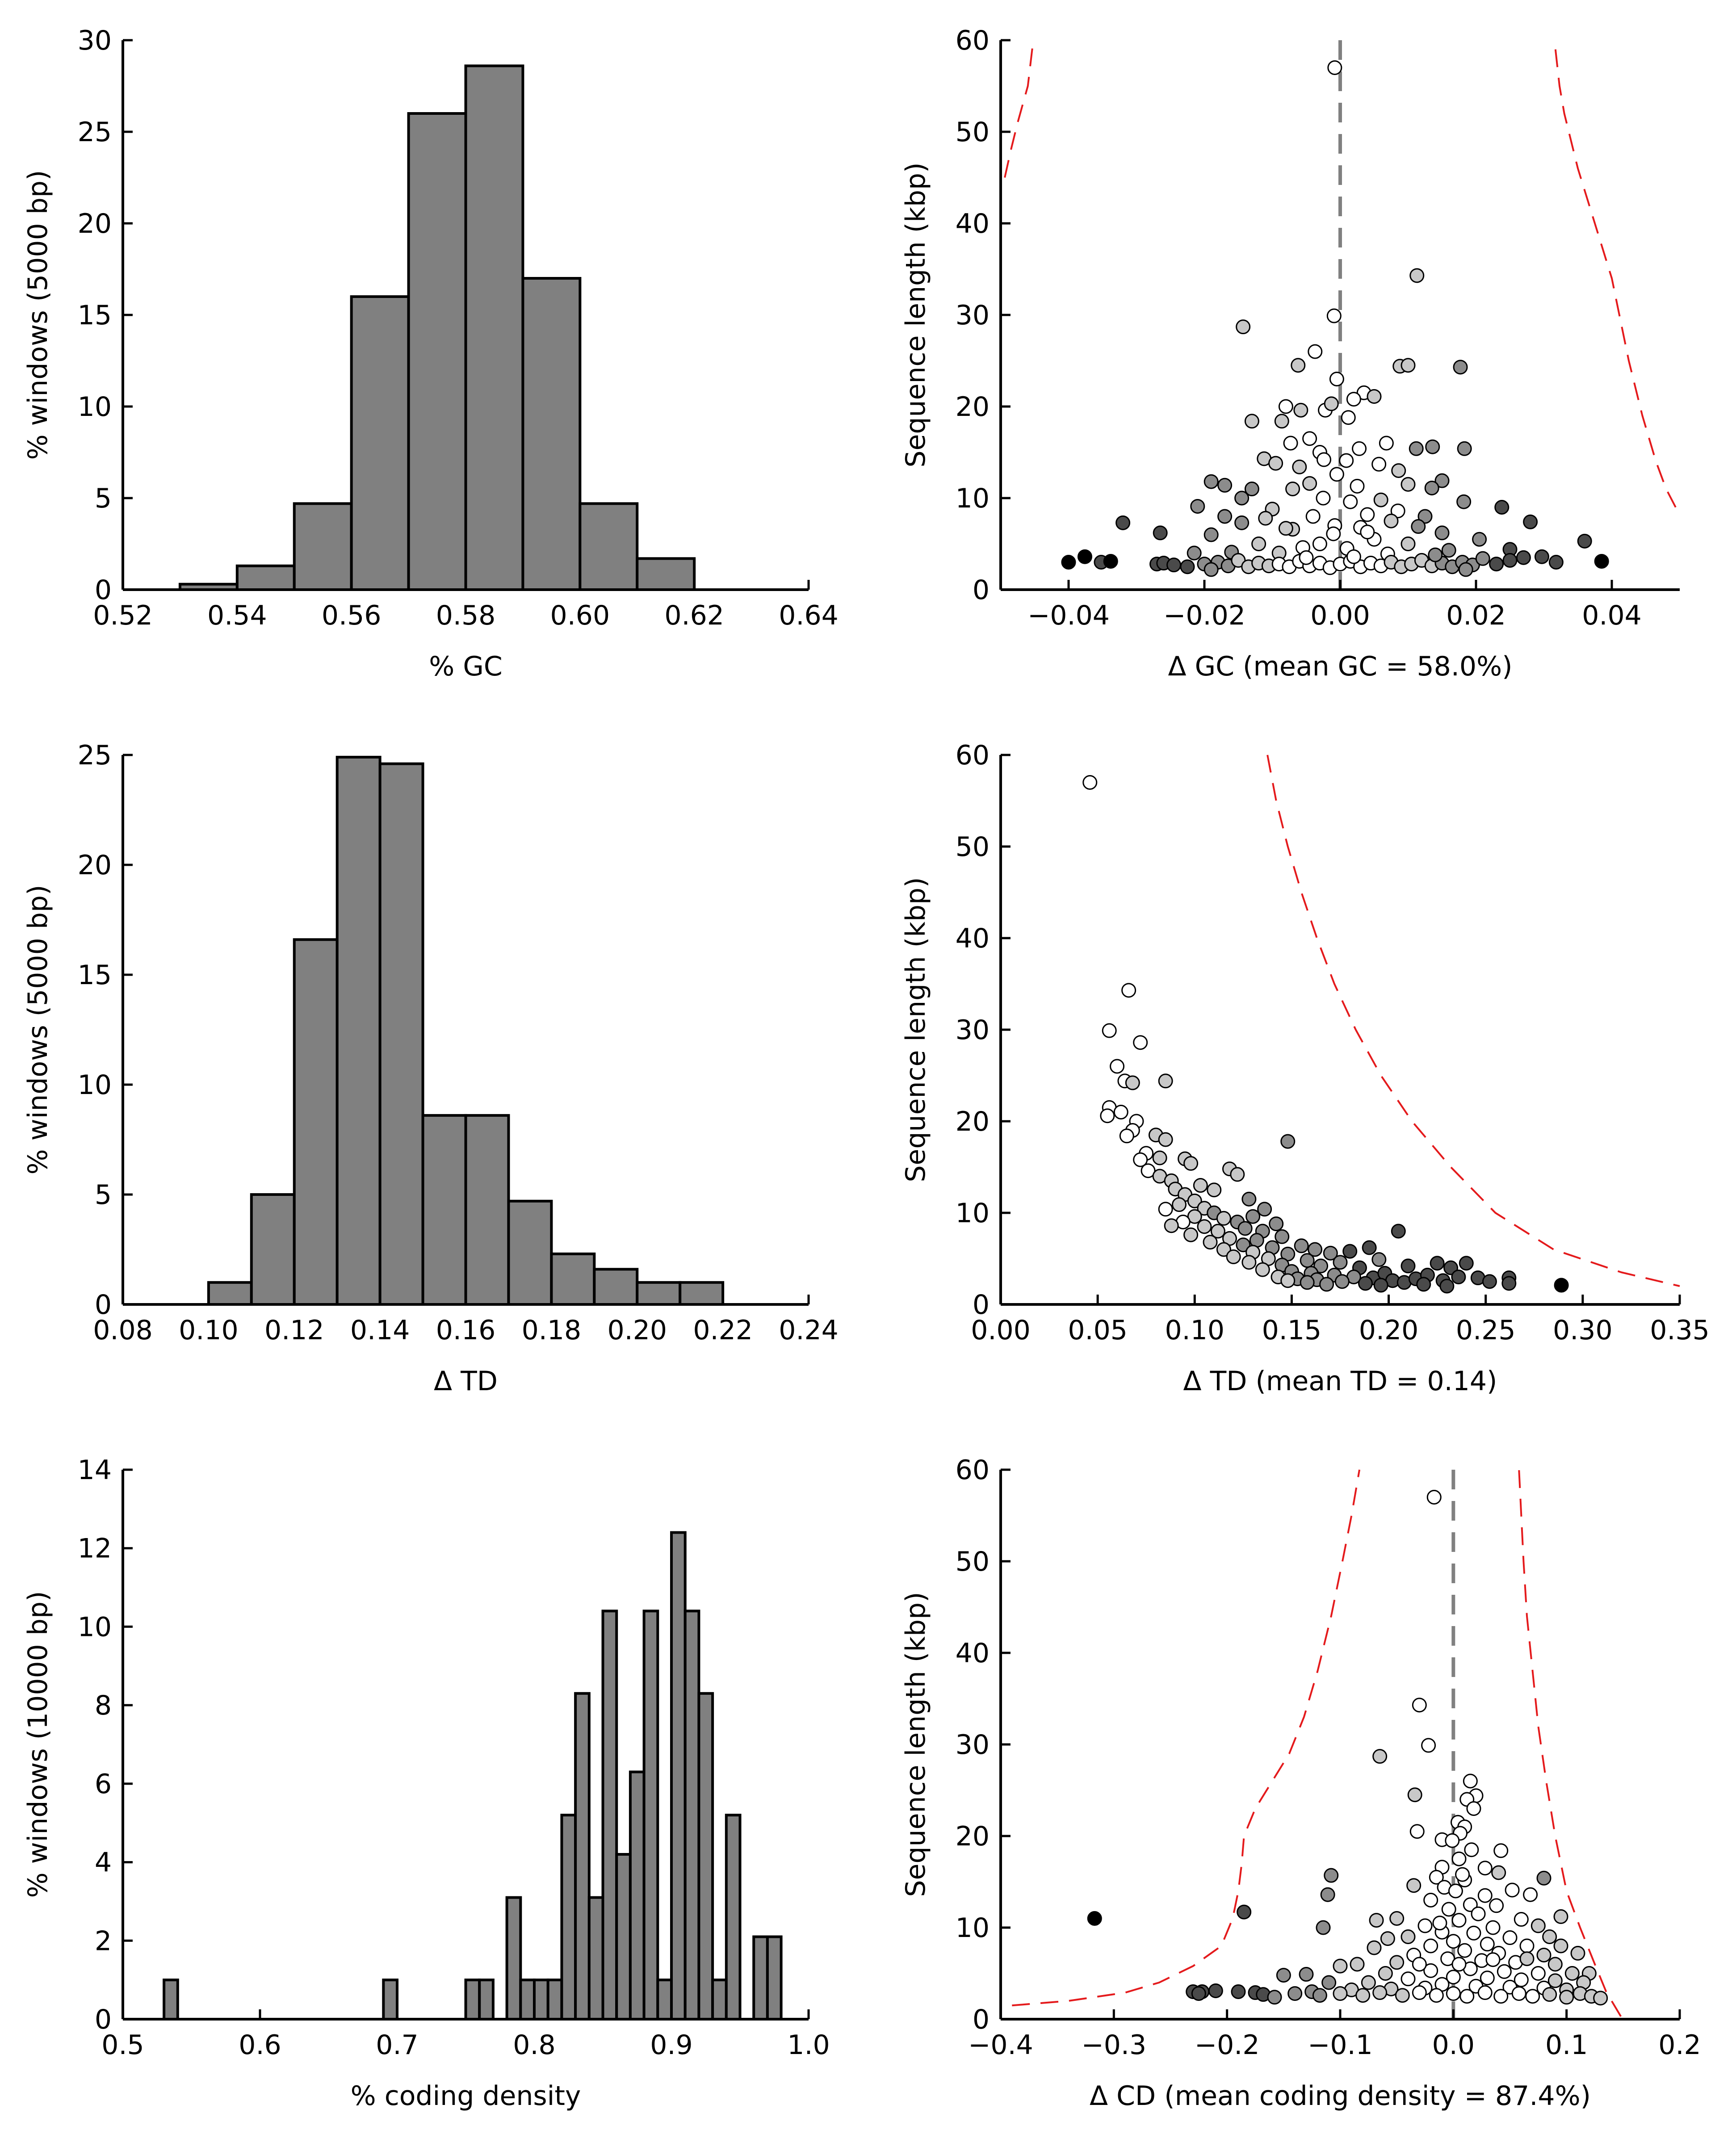 This screenshot has height=2138, width=1736. I want to click on x-tick-label: 0.7, so click(397, 2045).